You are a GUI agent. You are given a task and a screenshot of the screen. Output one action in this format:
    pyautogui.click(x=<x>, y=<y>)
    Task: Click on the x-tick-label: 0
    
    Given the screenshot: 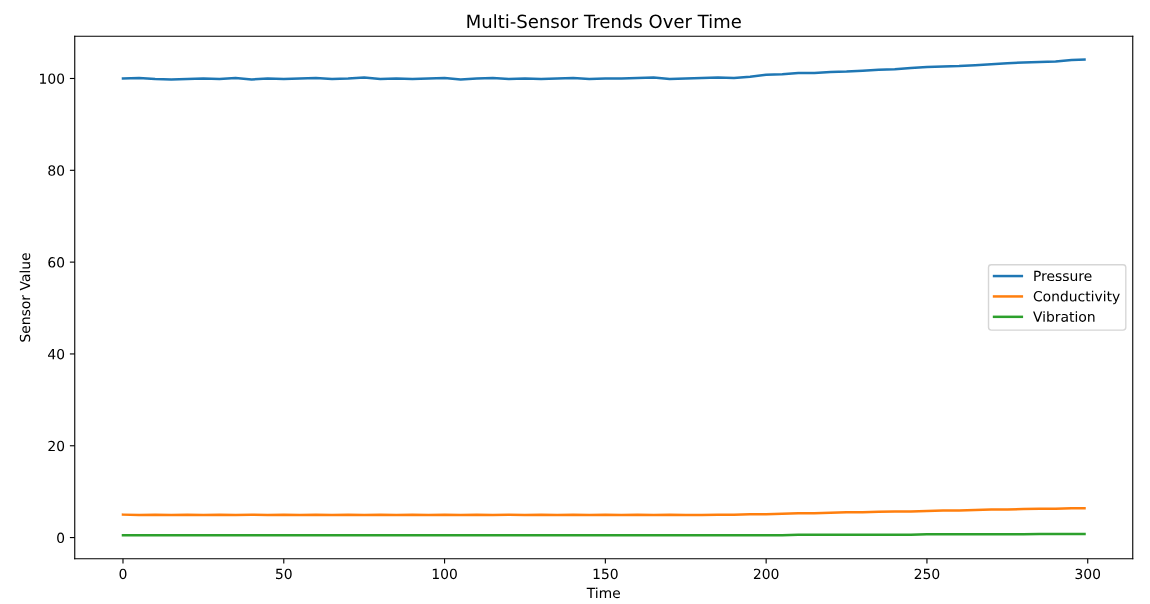 What is the action you would take?
    pyautogui.click(x=123, y=574)
    